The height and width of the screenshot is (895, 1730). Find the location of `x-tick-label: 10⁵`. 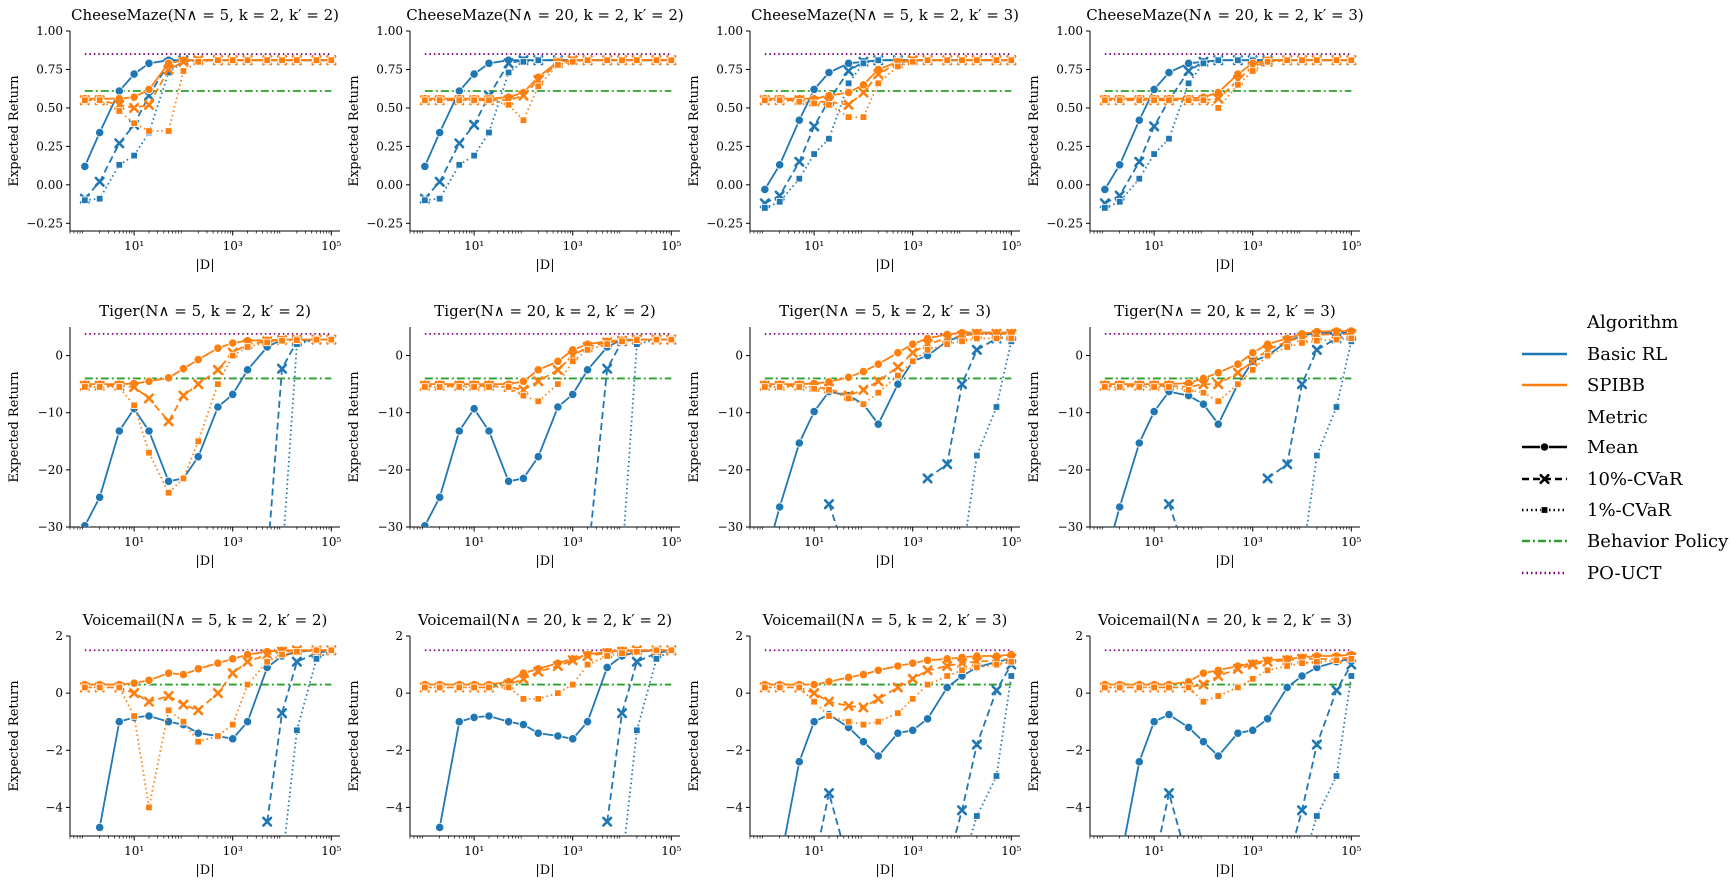

x-tick-label: 10⁵ is located at coordinates (671, 851).